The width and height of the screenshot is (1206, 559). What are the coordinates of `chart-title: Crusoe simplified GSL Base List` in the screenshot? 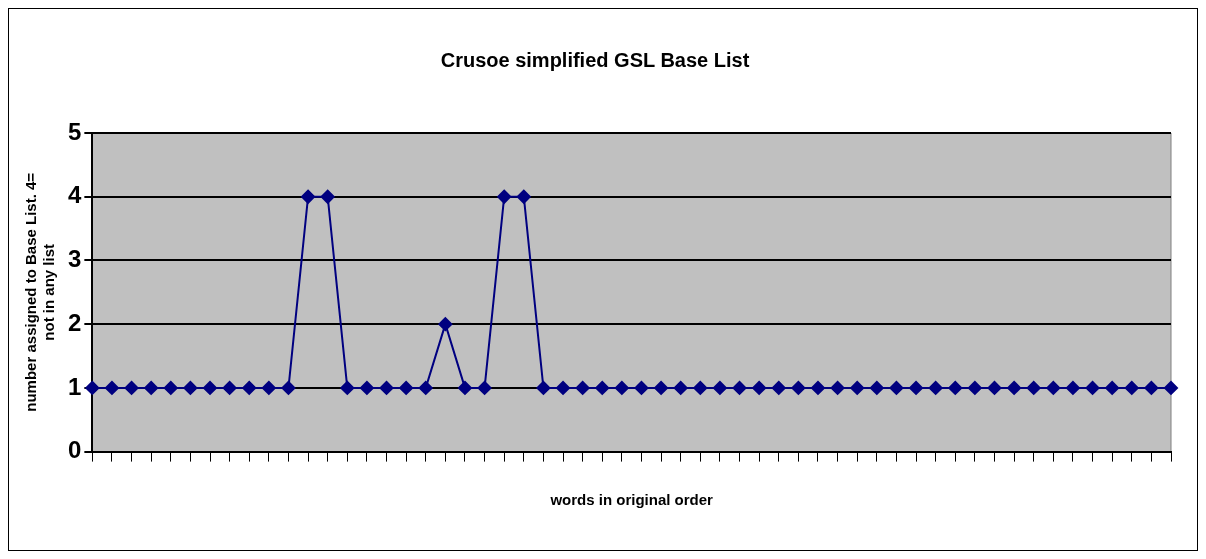 It's located at (595, 59).